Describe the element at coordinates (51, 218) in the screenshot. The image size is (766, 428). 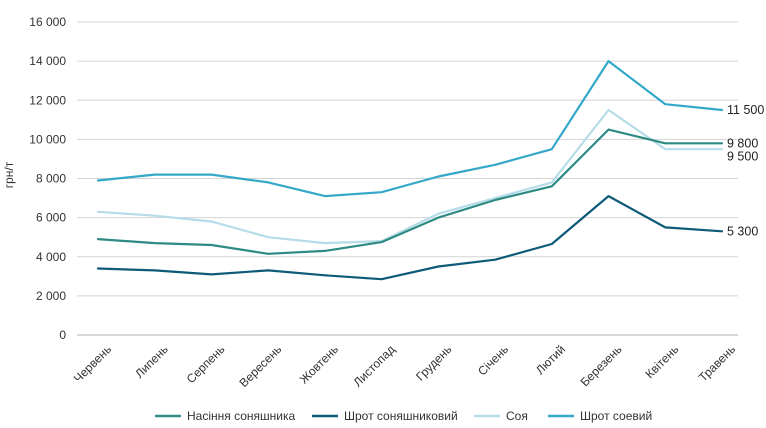
I see `y-tick-label: 6 000` at that location.